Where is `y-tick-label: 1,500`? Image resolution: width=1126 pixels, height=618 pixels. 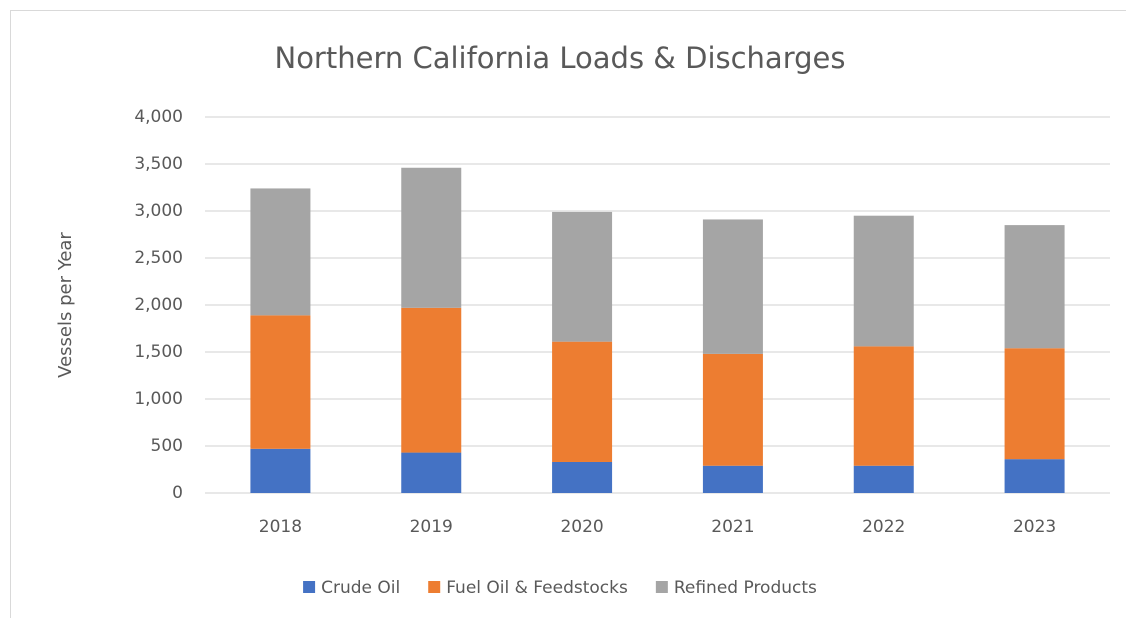
y-tick-label: 1,500 is located at coordinates (158, 352).